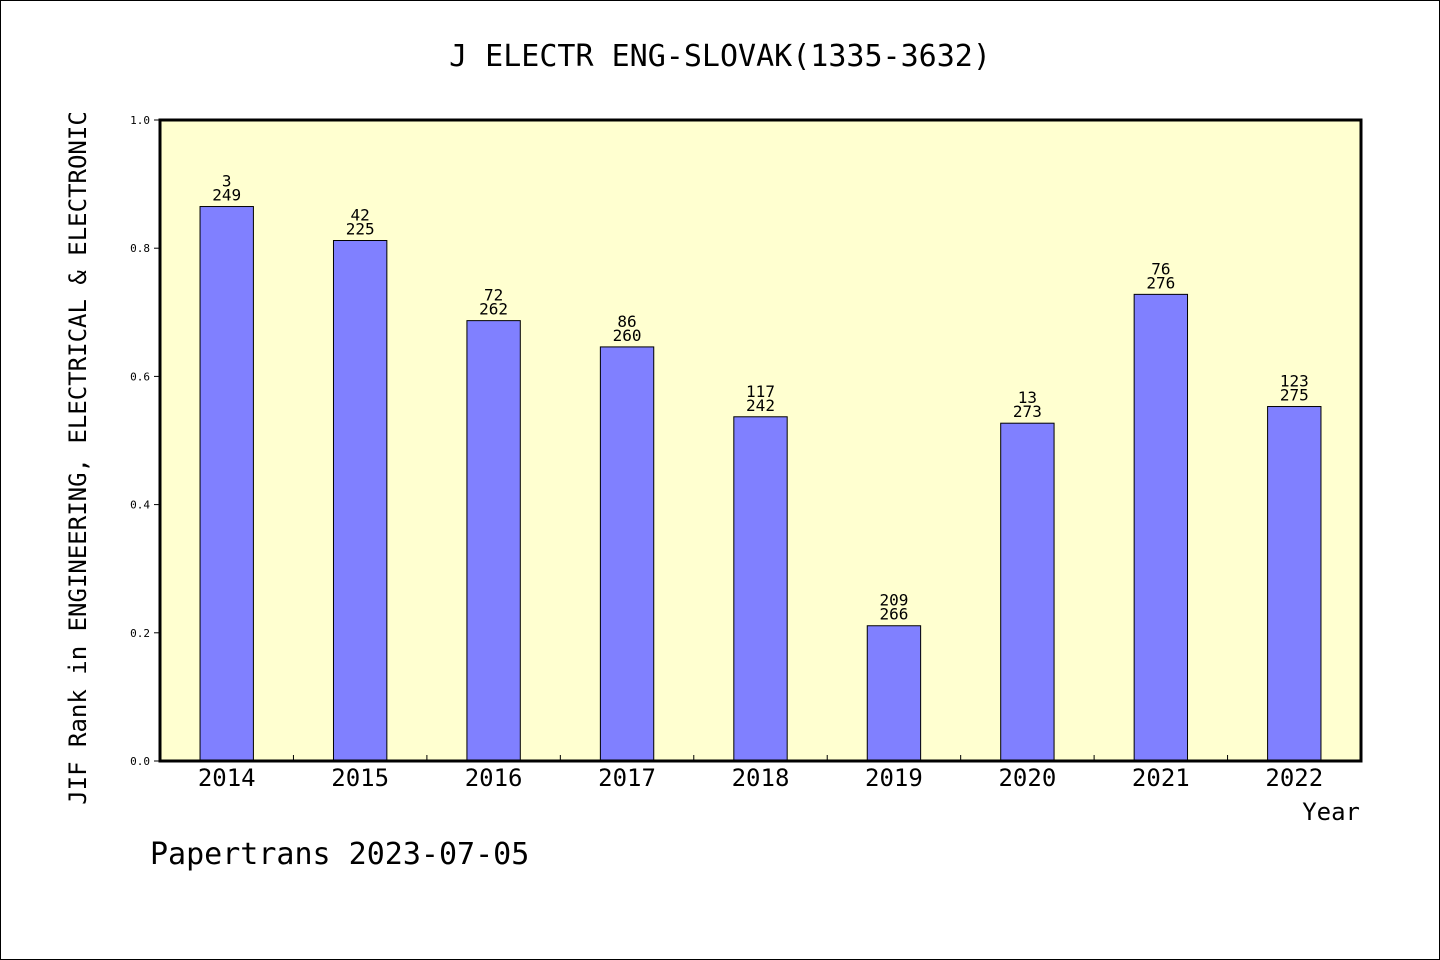 This screenshot has width=1440, height=960. What do you see at coordinates (760, 589) in the screenshot?
I see `bar-2018` at bounding box center [760, 589].